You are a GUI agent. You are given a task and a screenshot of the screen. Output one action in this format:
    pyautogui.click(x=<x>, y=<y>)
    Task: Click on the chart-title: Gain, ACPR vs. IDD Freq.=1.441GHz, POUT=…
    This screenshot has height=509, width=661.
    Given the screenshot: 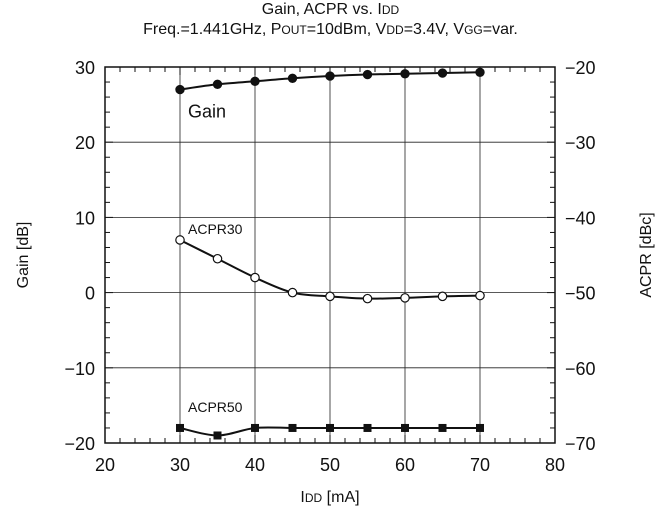 What is the action you would take?
    pyautogui.click(x=330, y=20)
    